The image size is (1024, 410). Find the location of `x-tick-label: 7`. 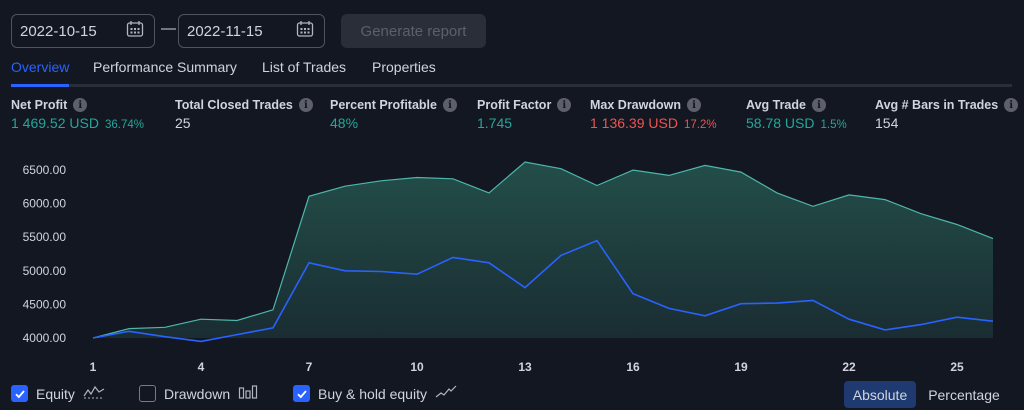

x-tick-label: 7 is located at coordinates (309, 367).